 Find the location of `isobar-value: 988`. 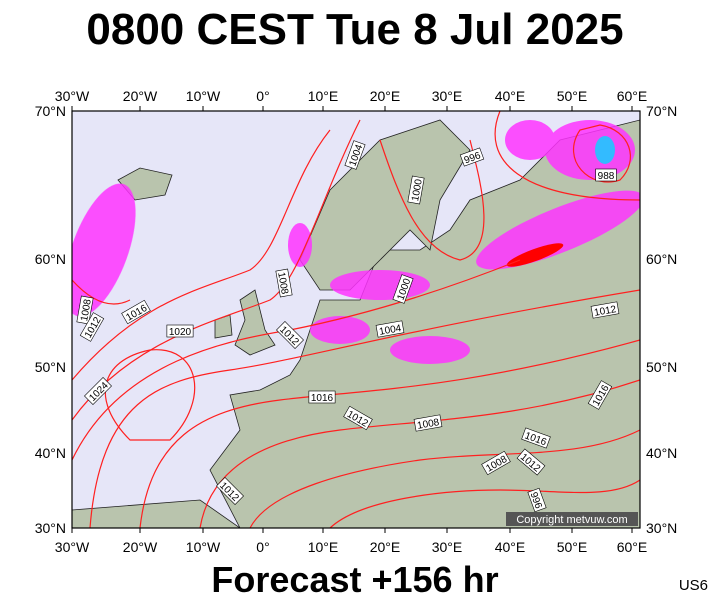

isobar-value: 988 is located at coordinates (606, 176).